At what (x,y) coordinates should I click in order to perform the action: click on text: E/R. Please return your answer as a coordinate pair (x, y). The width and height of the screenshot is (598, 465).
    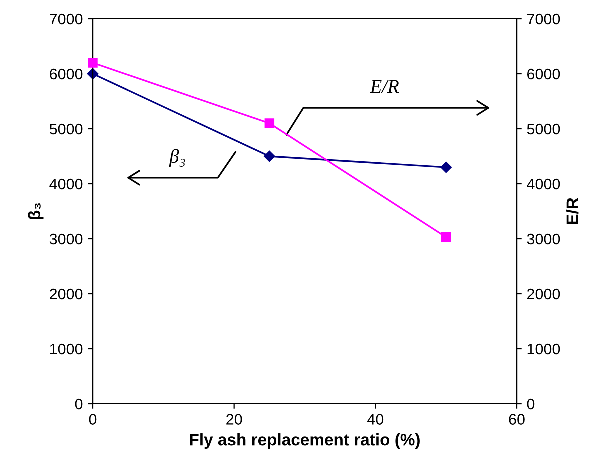
    Looking at the image, I should click on (385, 87).